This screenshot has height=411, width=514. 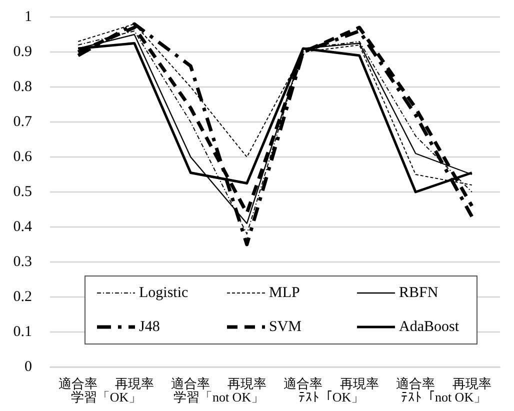 What do you see at coordinates (22, 192) in the screenshot?
I see `y-tick-label: 0.5` at bounding box center [22, 192].